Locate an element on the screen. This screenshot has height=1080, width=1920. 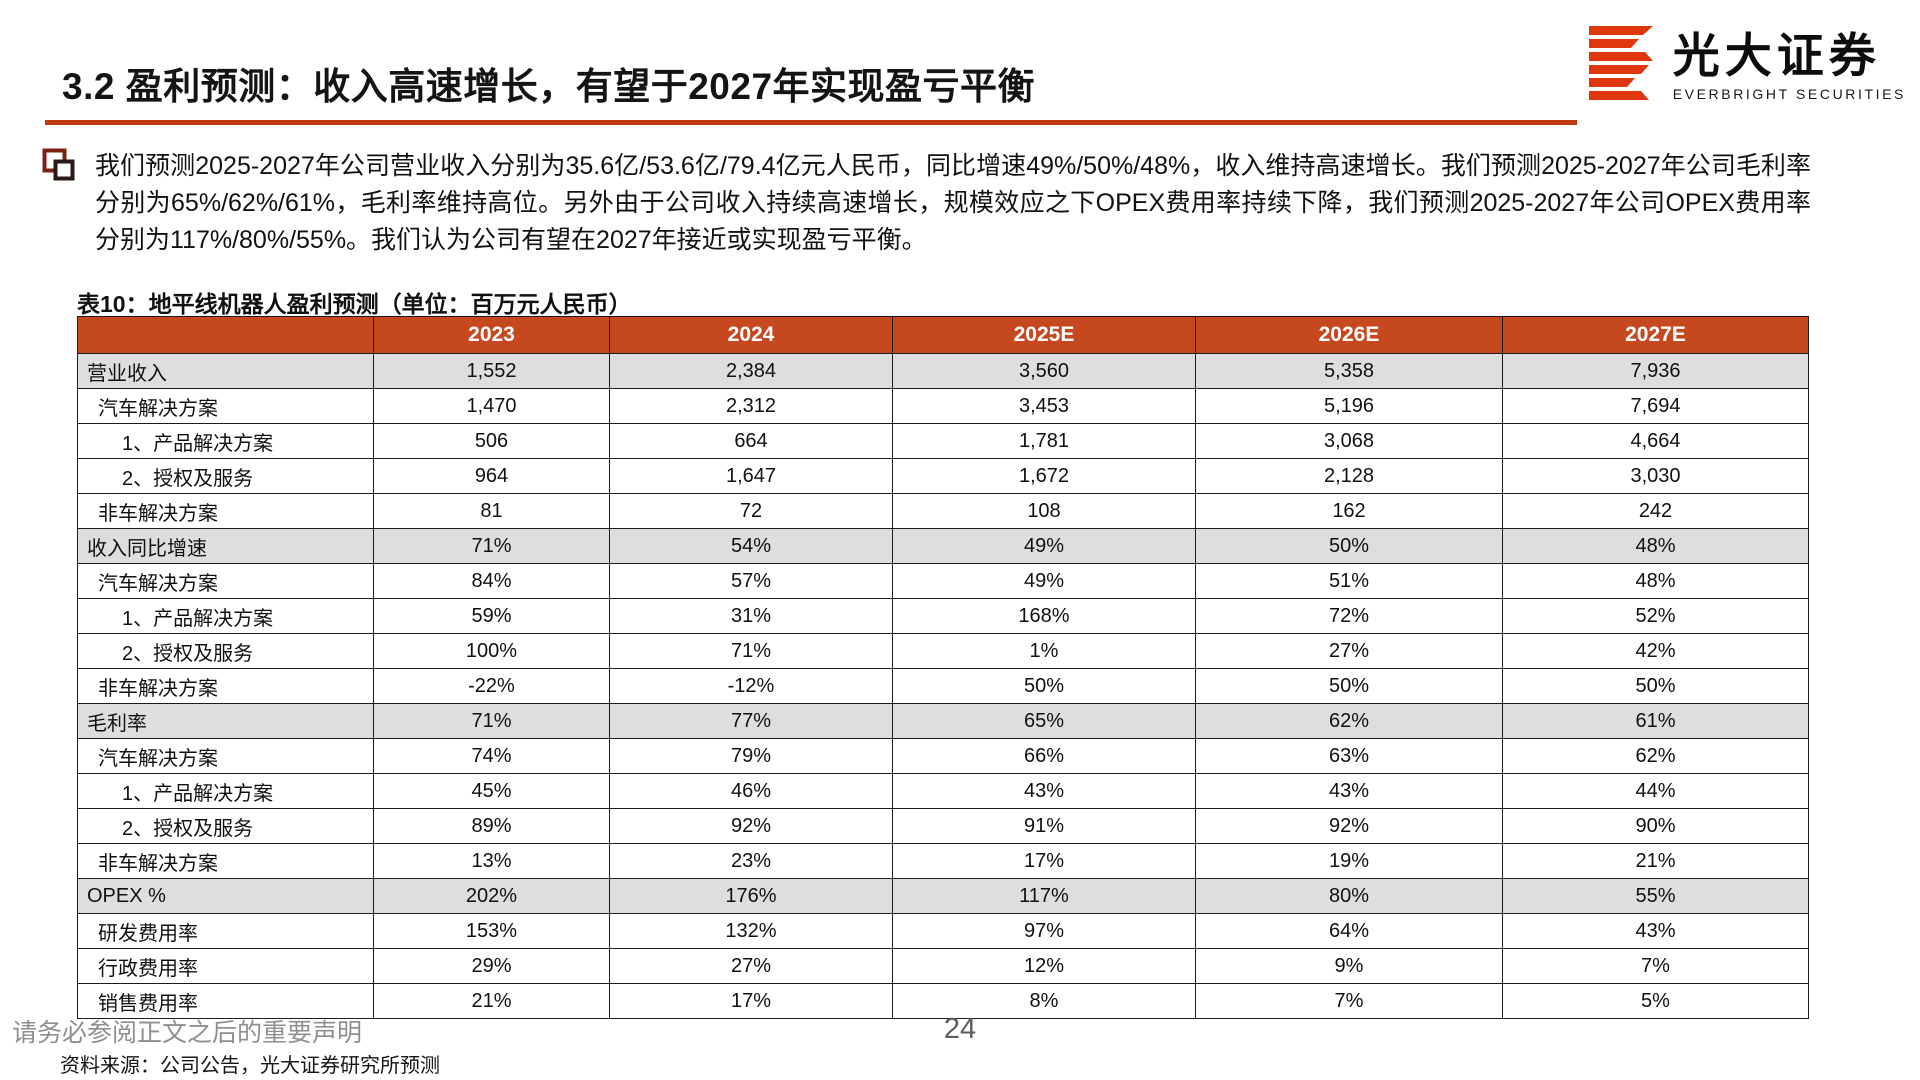
row-value: 8% is located at coordinates (1044, 1001).